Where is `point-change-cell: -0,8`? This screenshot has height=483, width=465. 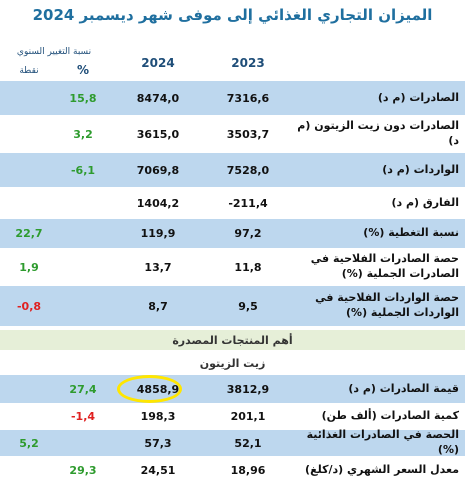 point-change-cell: -0,8 is located at coordinates (29, 306).